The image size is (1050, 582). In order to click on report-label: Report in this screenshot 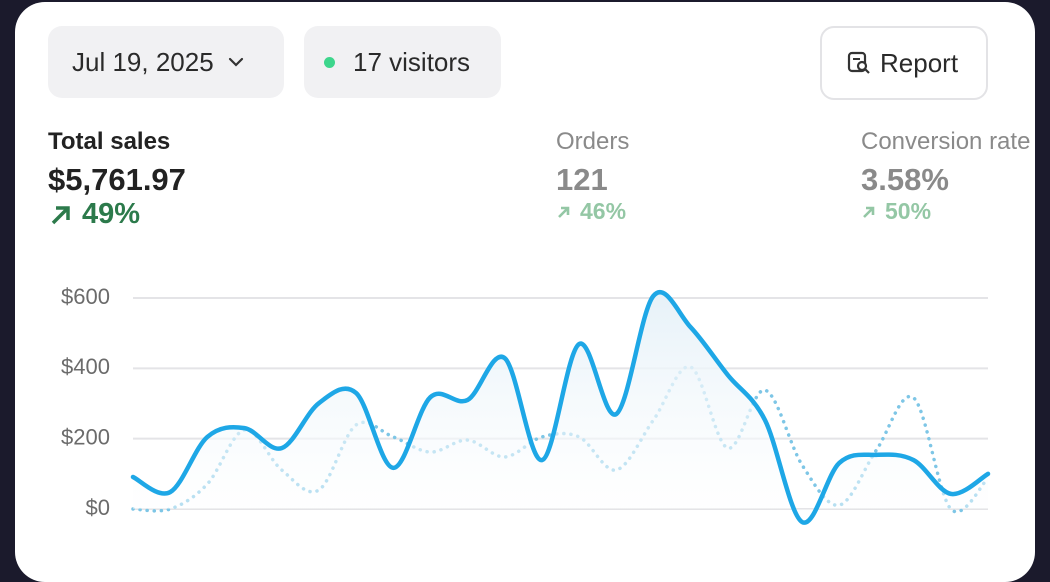, I will do `click(919, 62)`.